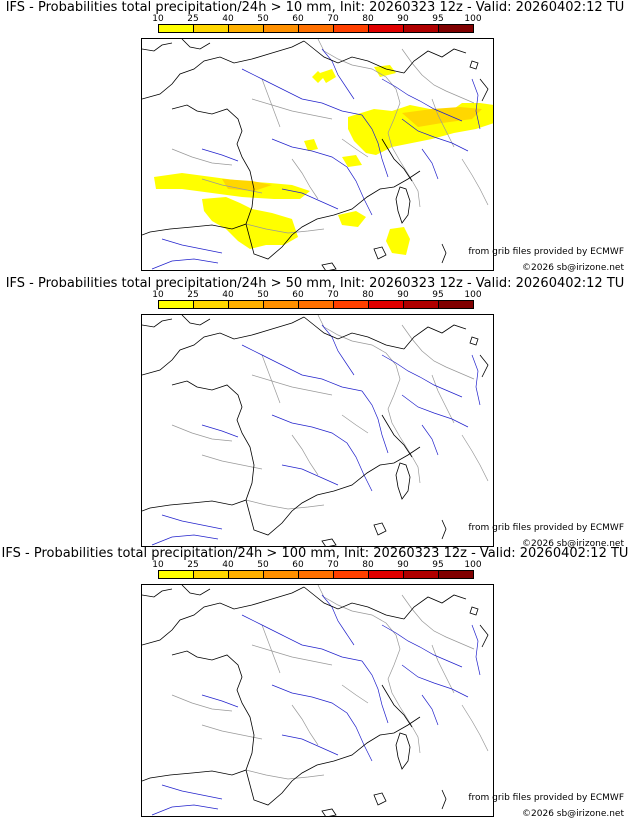 This screenshot has height=828, width=630. What do you see at coordinates (247, 185) in the screenshot?
I see `precip-probability-core` at bounding box center [247, 185].